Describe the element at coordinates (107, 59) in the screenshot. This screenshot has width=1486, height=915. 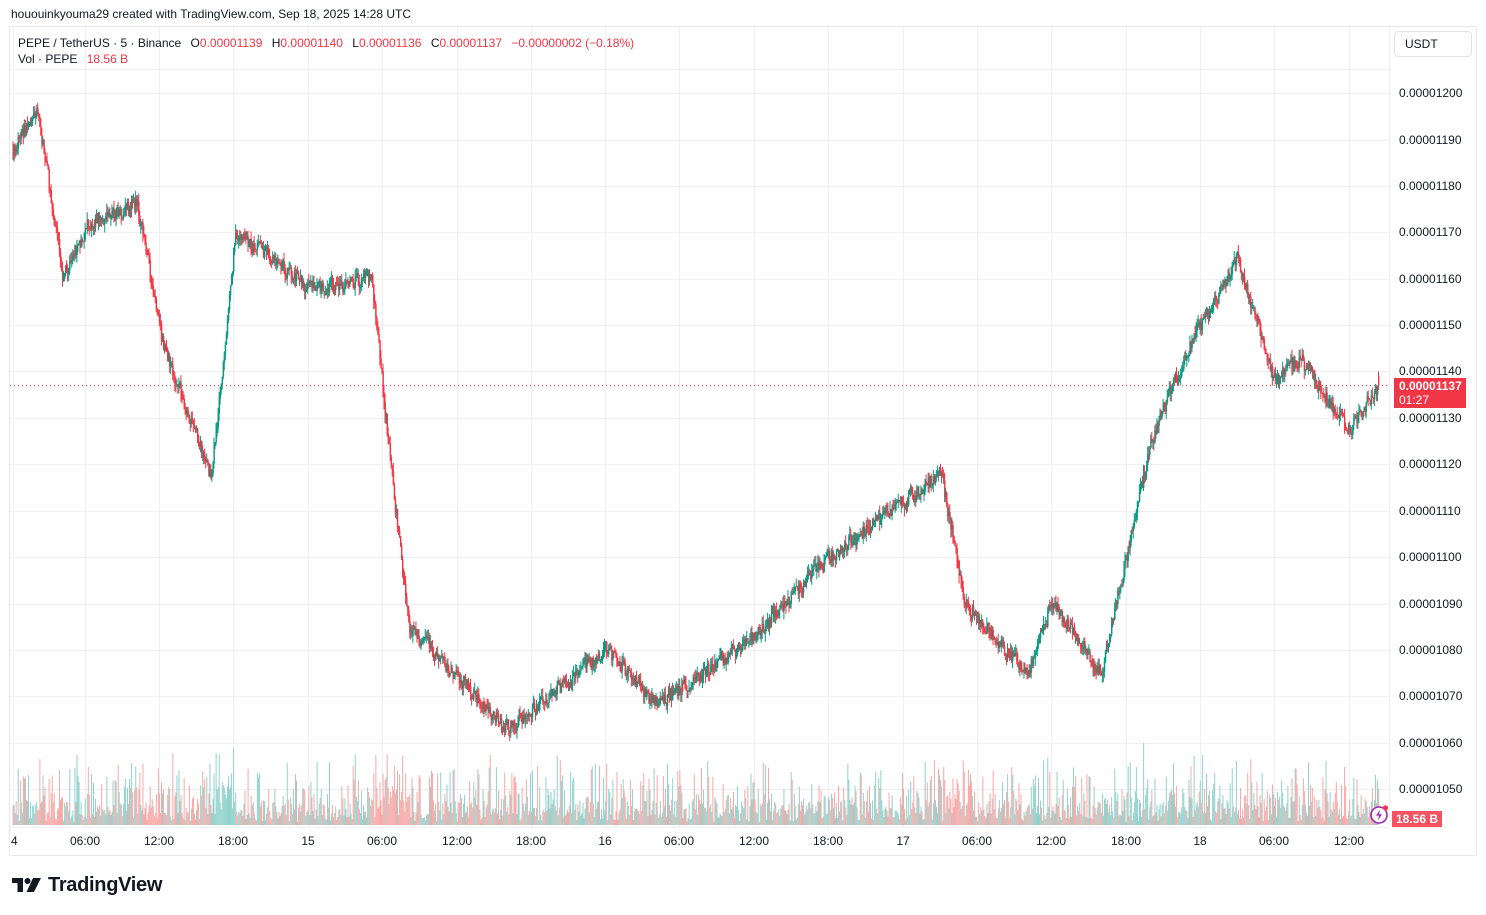
I see `volume-value: 18.56 B` at that location.